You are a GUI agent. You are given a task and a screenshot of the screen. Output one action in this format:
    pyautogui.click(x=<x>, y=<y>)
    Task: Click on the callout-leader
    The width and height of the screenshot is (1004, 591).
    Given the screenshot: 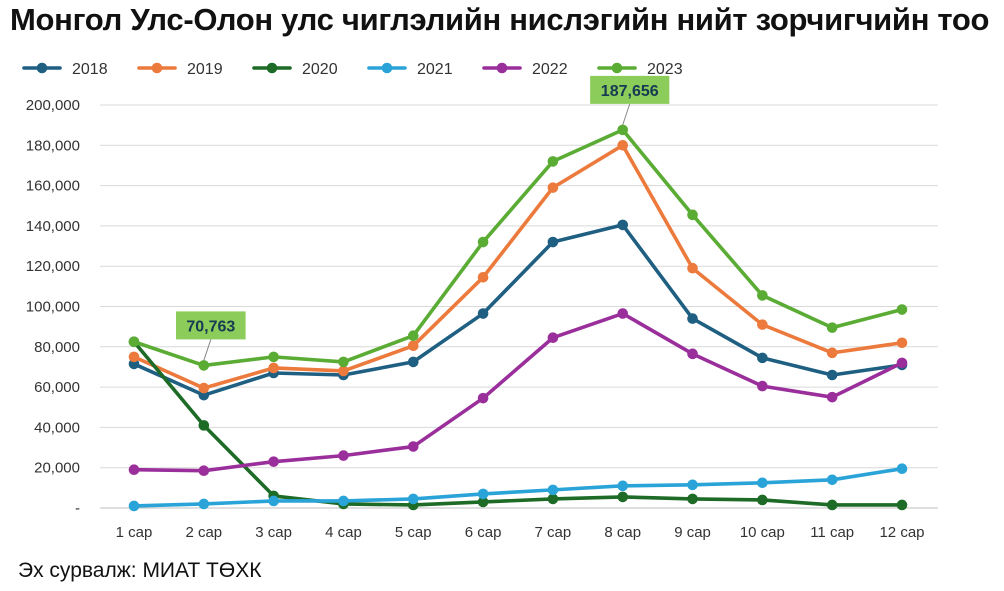 What is the action you would take?
    pyautogui.click(x=207, y=350)
    